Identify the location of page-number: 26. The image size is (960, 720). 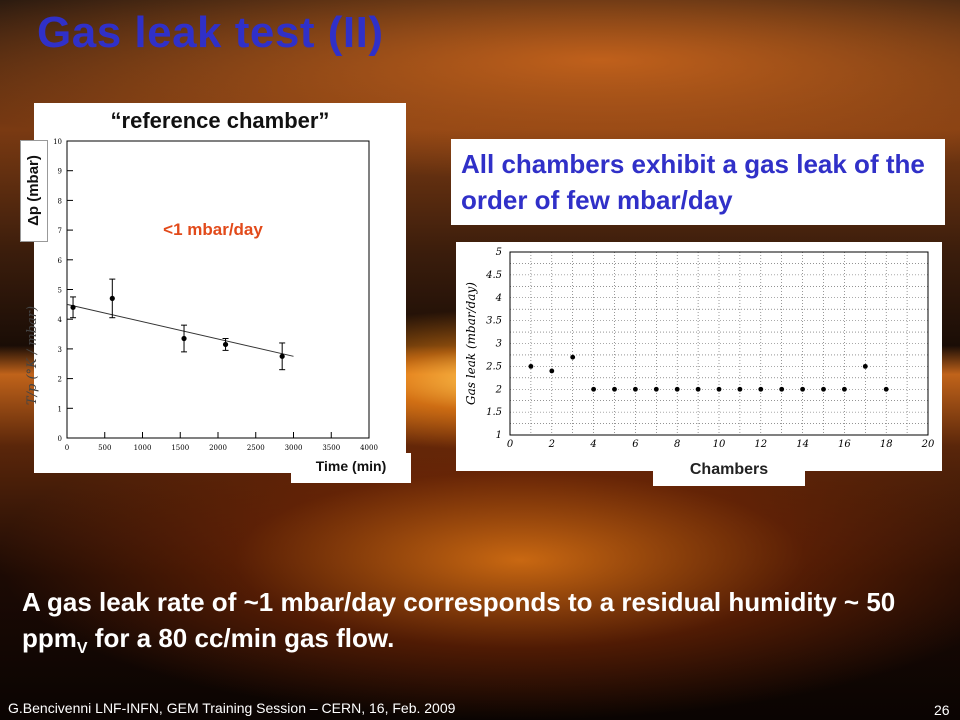
(942, 710).